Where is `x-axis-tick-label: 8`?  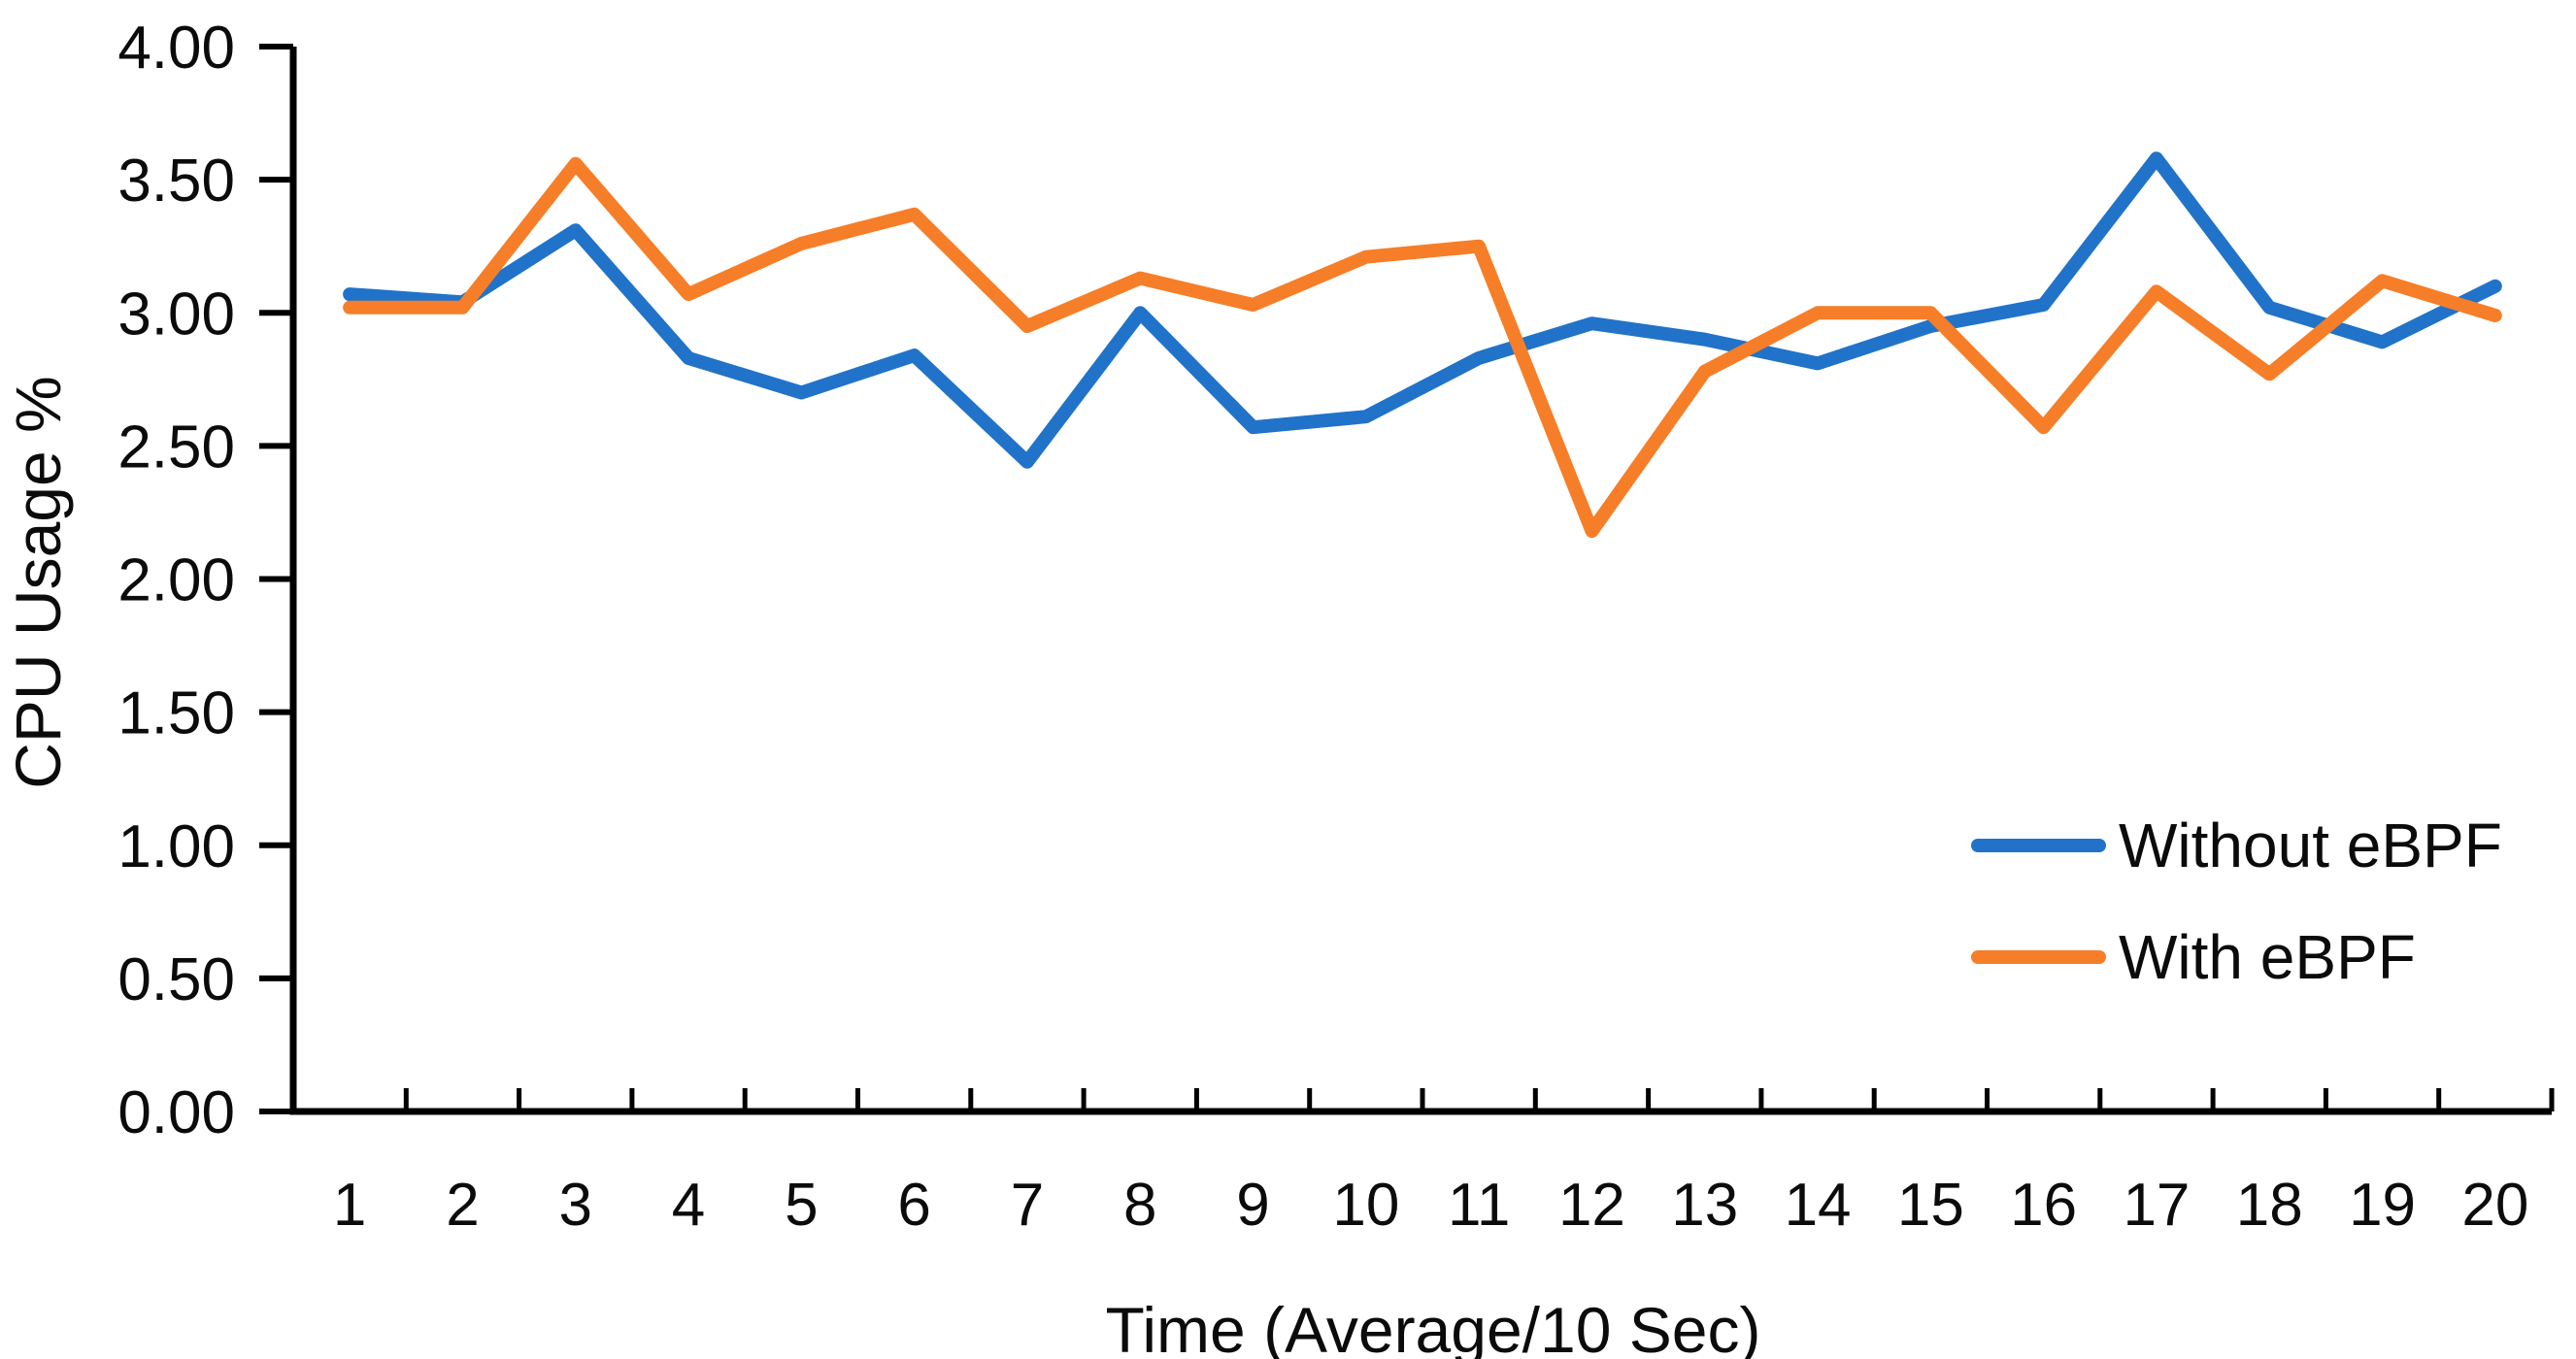
x-axis-tick-label: 8 is located at coordinates (1140, 1206).